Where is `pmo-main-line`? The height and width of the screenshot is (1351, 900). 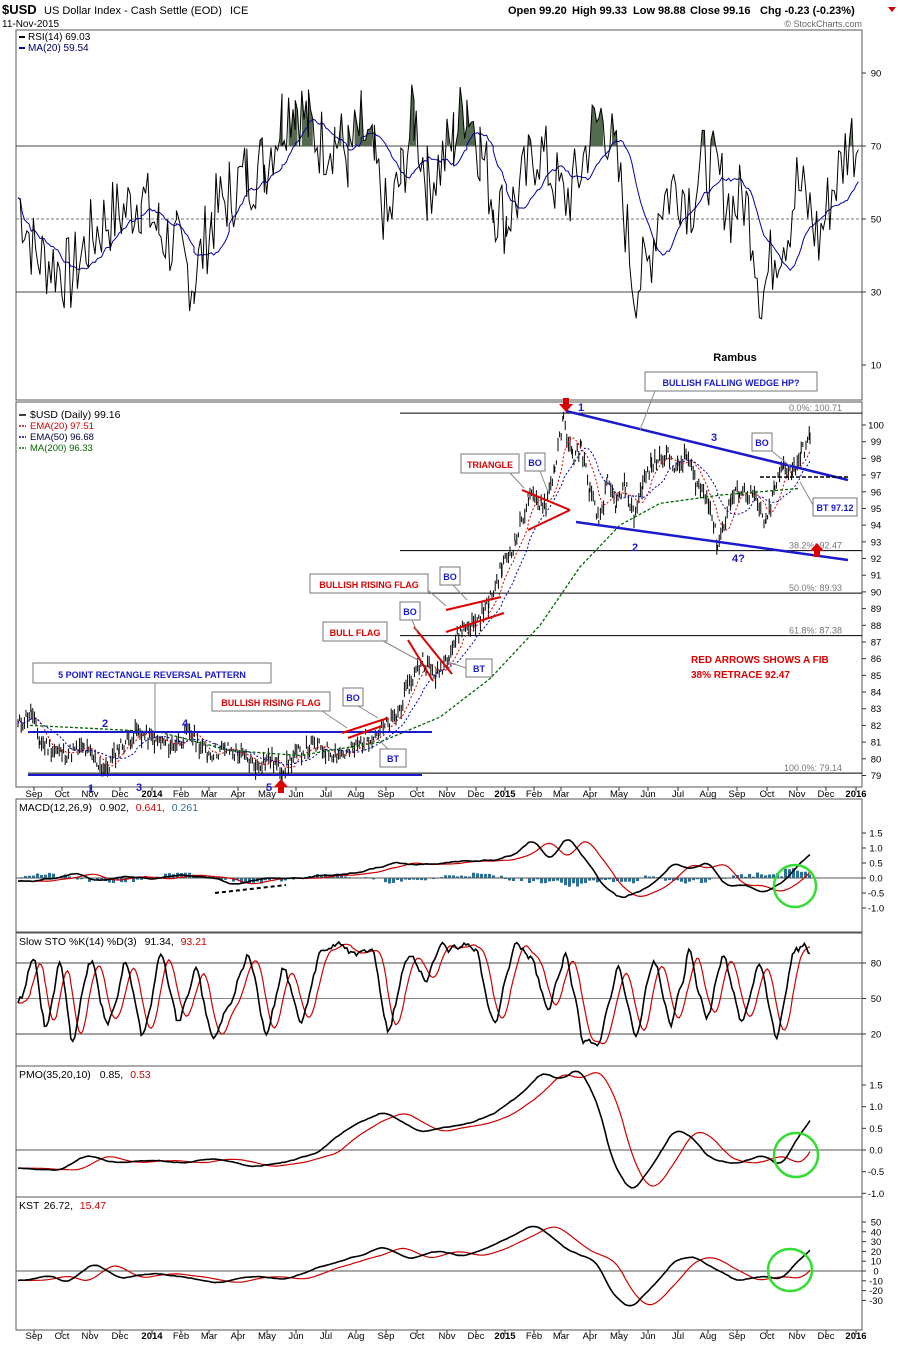
pmo-main-line is located at coordinates (414, 1129).